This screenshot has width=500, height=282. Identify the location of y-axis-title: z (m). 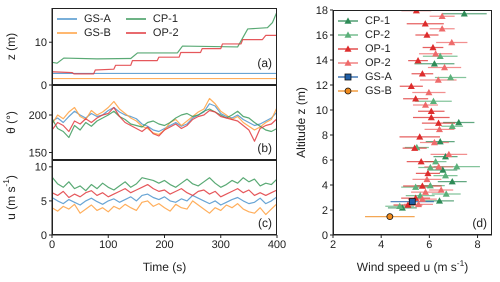
(11, 46).